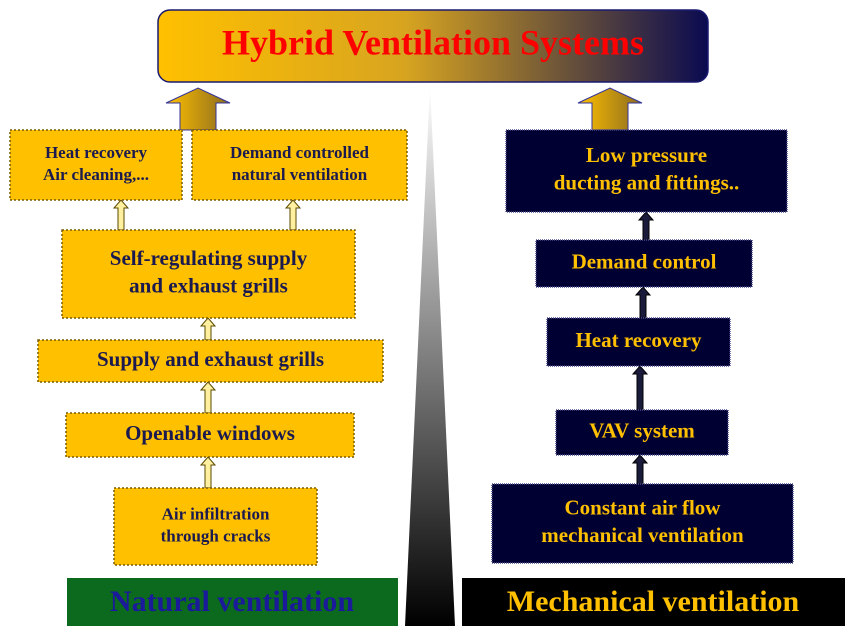 Image resolution: width=845 pixels, height=626 pixels. I want to click on box-label: Supply and exhaust grills, so click(210, 359).